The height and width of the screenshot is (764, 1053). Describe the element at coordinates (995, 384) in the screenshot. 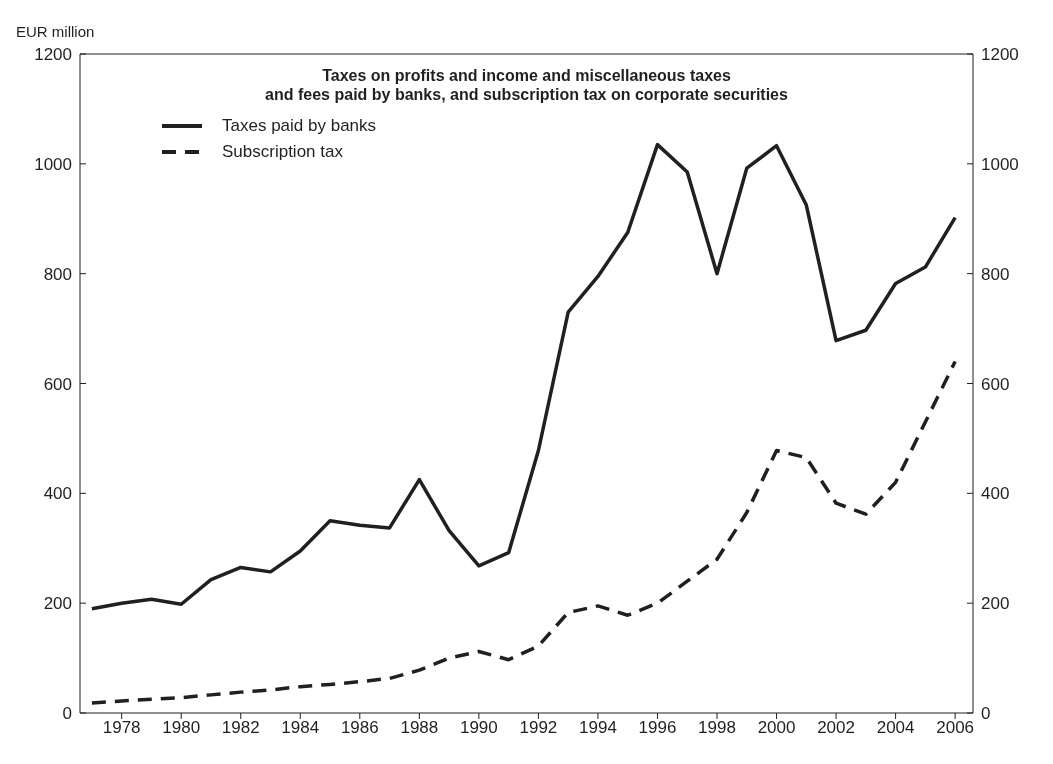

I see `y2-tick-label: 600` at that location.